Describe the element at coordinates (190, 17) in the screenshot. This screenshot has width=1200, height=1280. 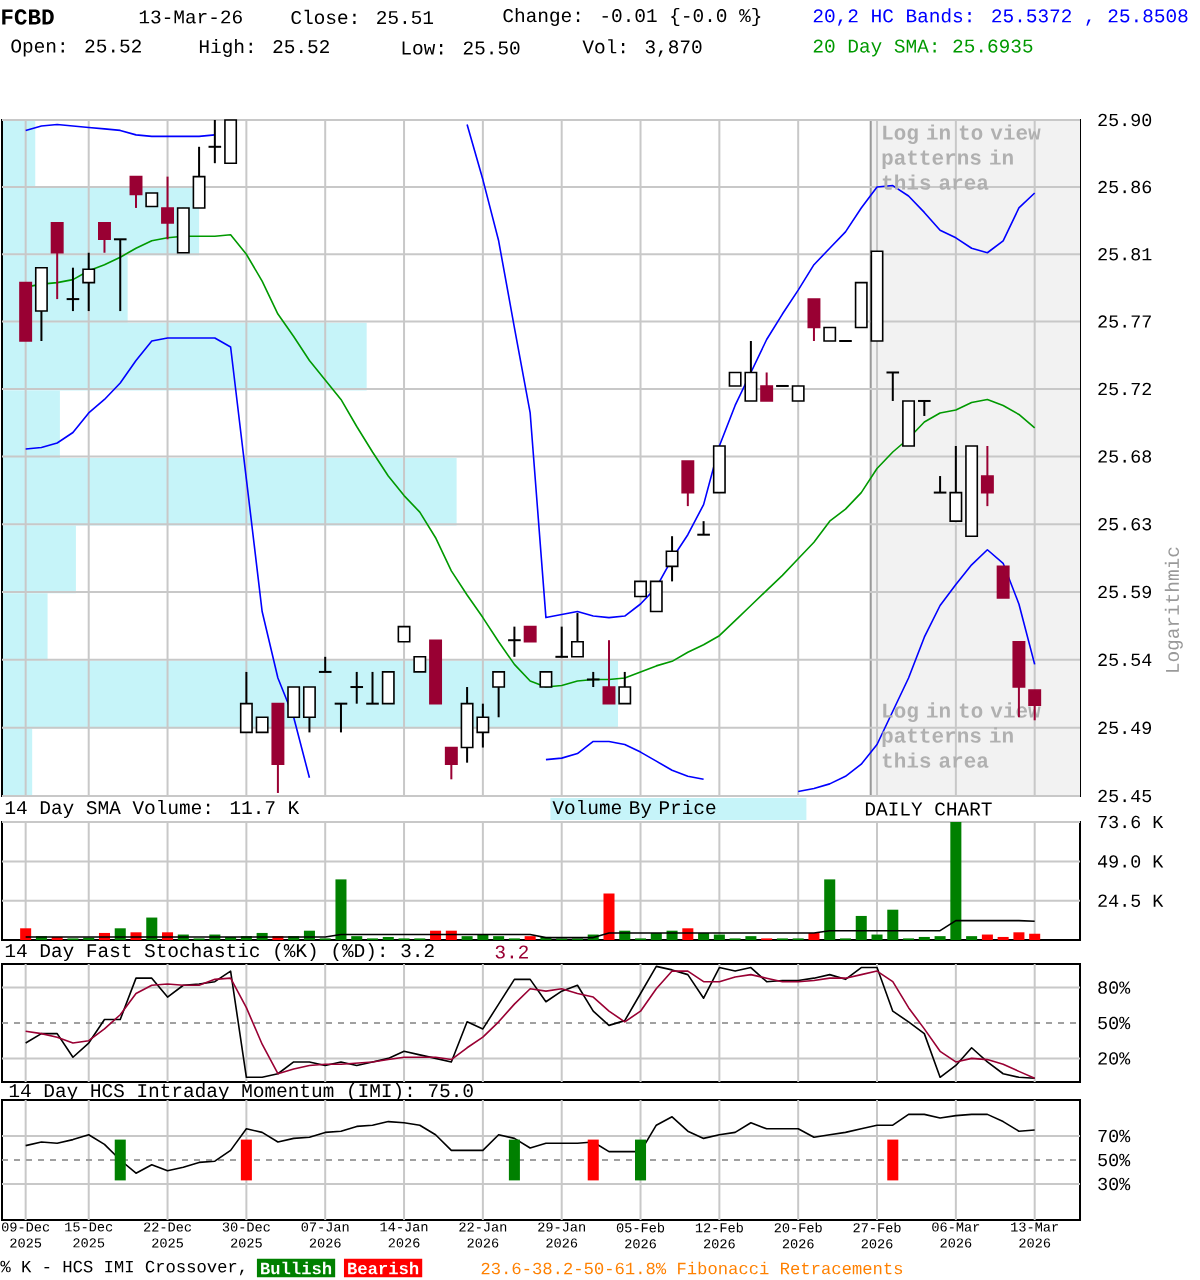
I see `text: 13-Mar-26` at that location.